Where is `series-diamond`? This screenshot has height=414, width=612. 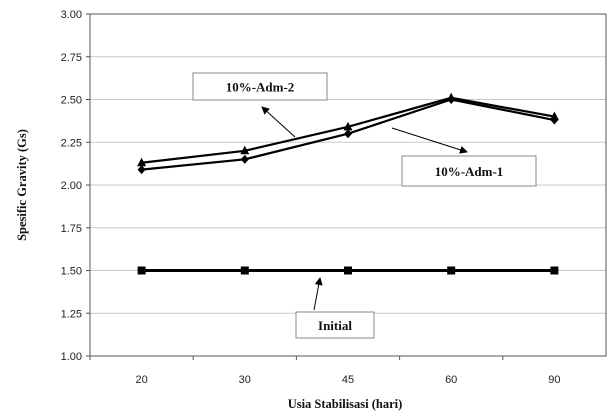 series-diamond is located at coordinates (348, 135).